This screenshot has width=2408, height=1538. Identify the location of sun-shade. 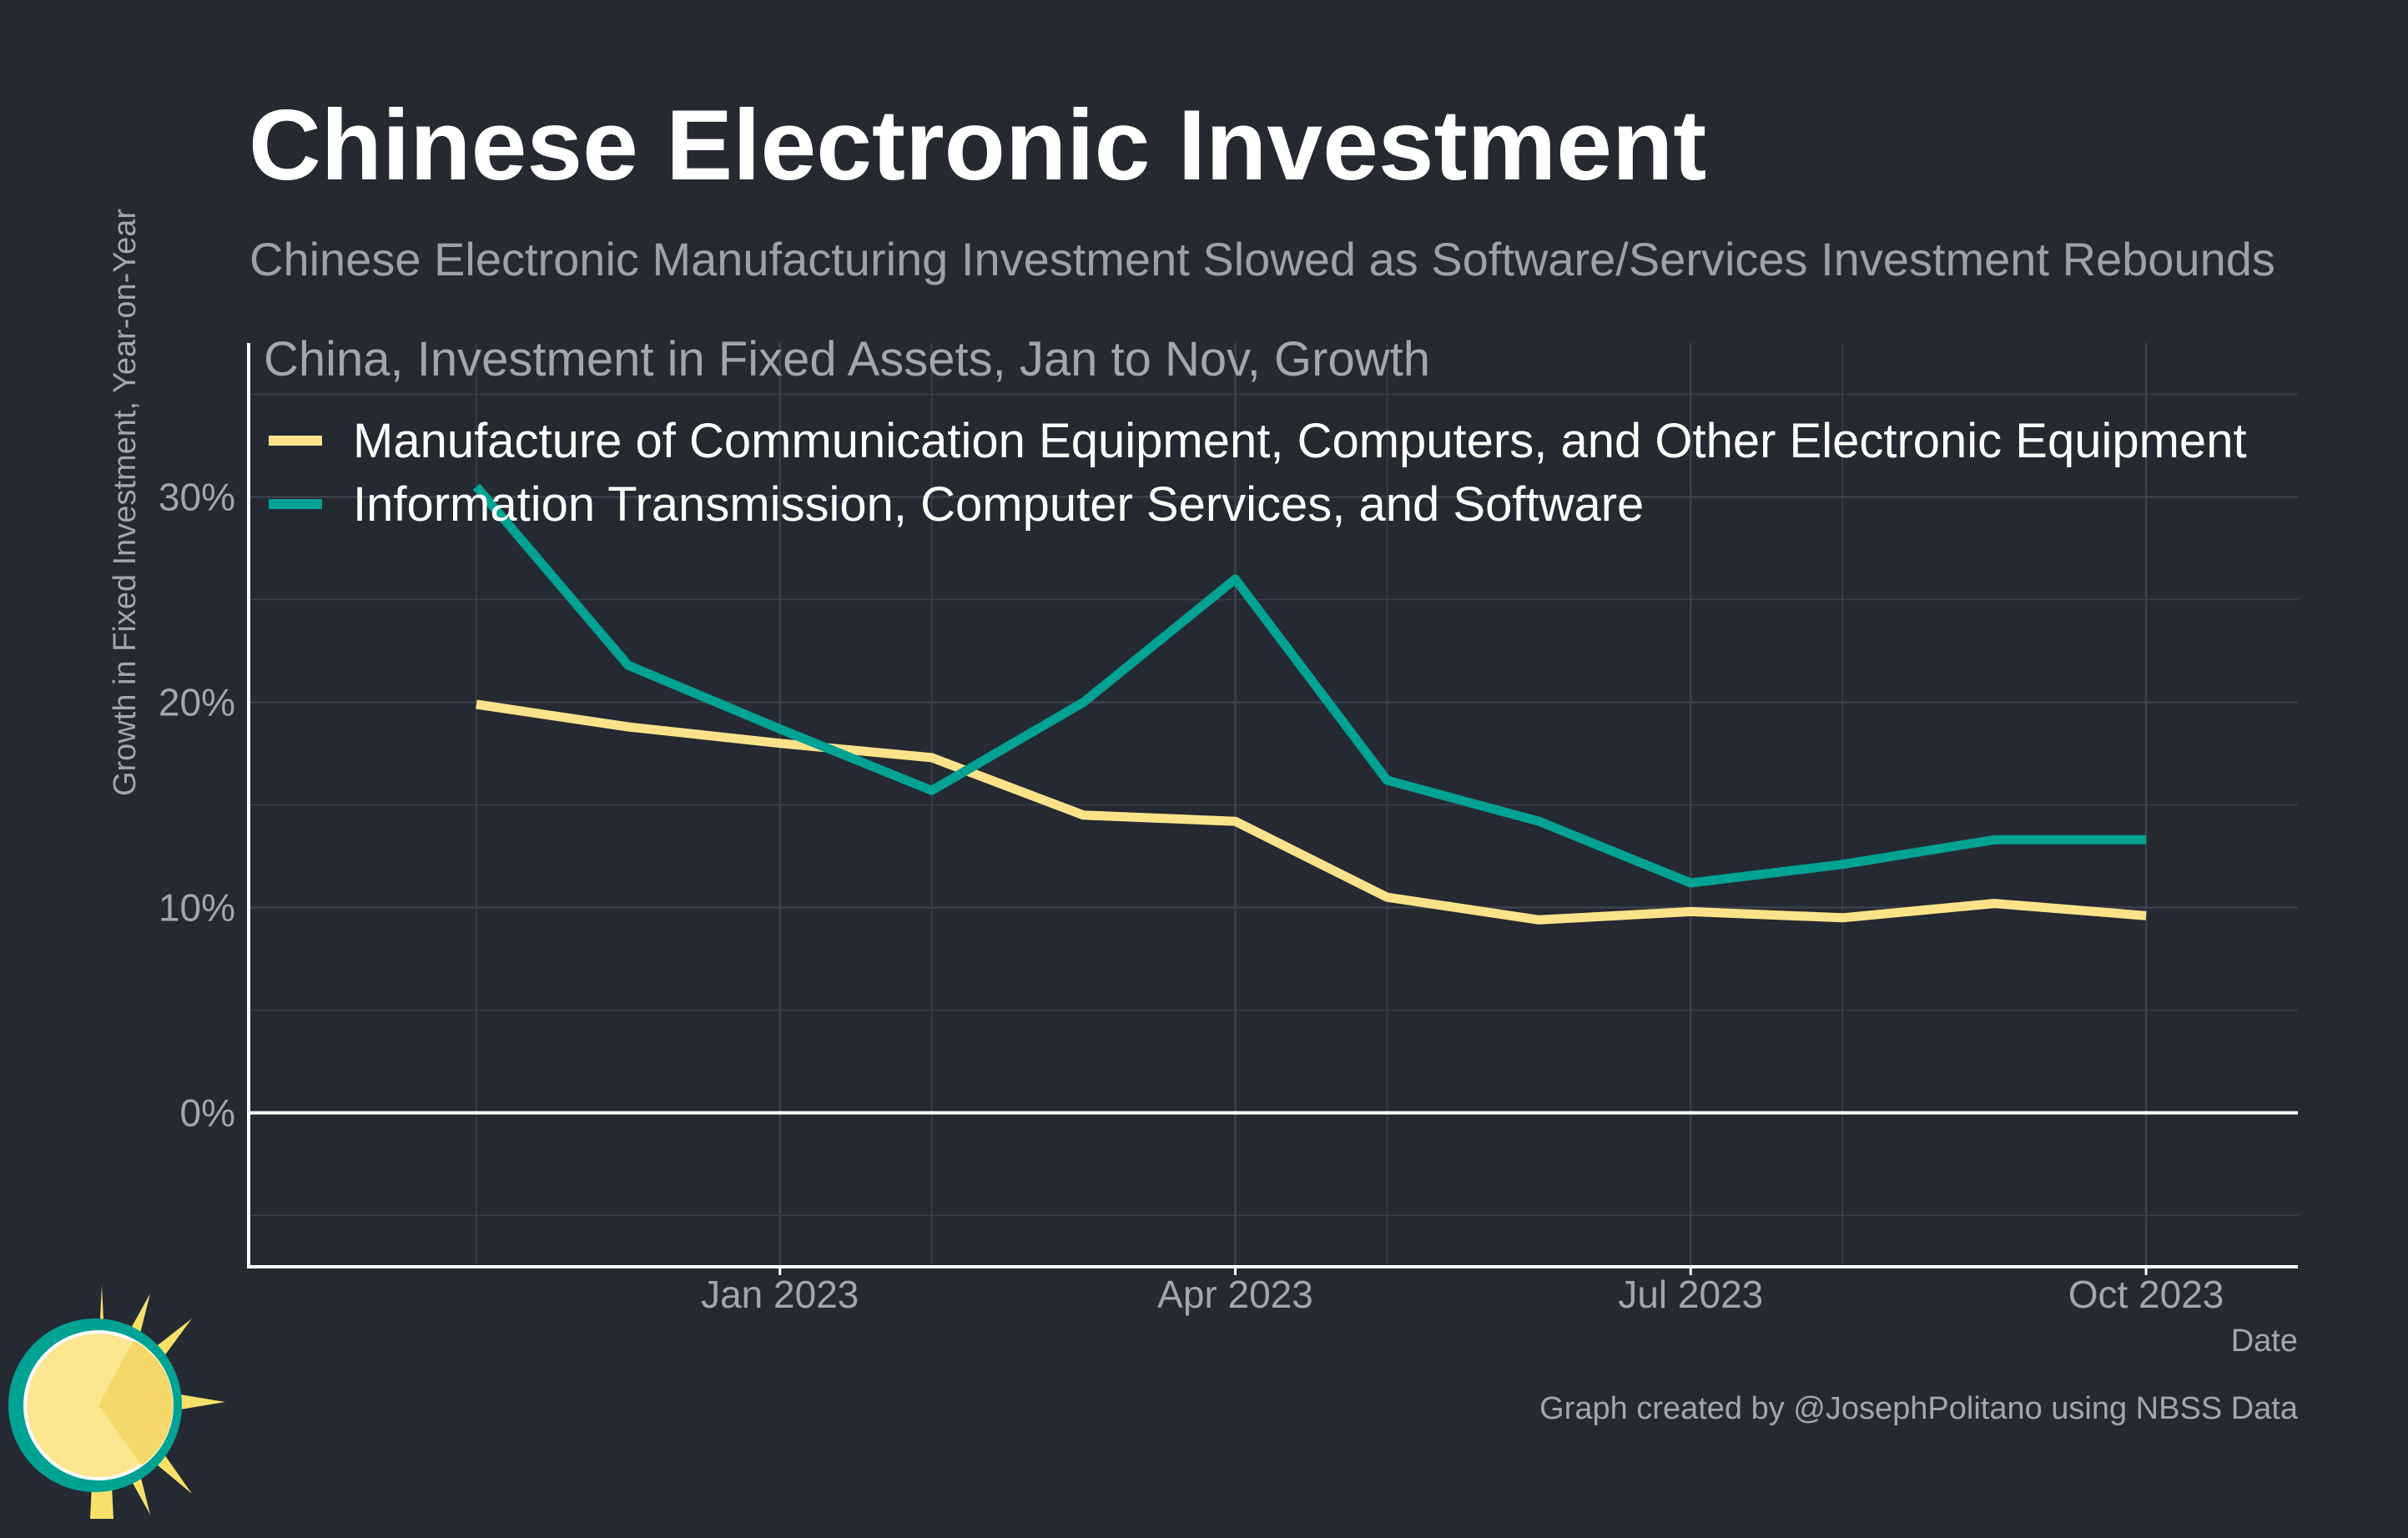
(136, 1402).